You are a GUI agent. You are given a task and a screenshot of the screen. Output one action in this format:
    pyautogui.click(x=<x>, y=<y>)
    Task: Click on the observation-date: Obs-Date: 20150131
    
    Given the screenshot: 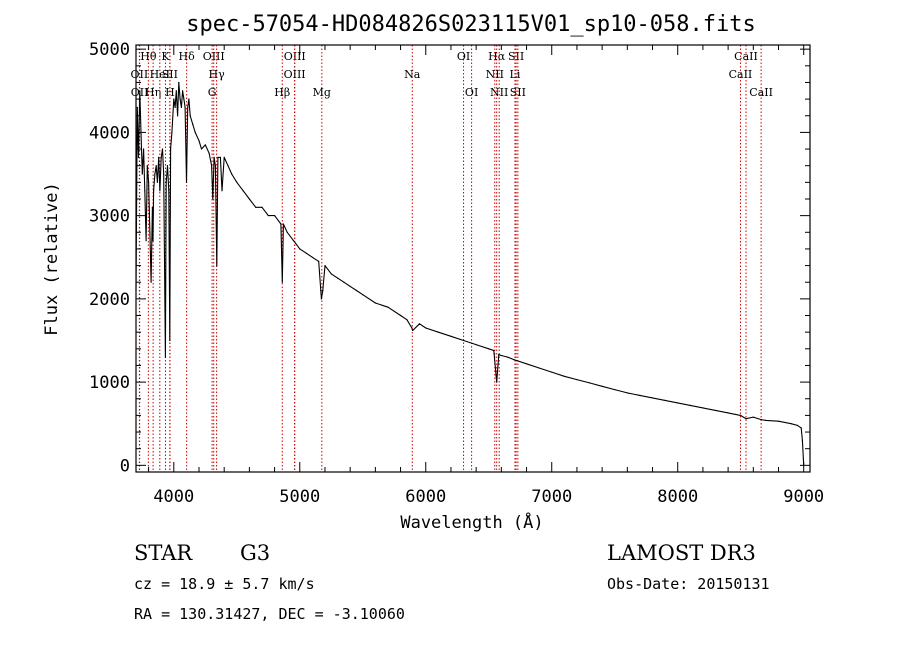 What is the action you would take?
    pyautogui.click(x=688, y=584)
    